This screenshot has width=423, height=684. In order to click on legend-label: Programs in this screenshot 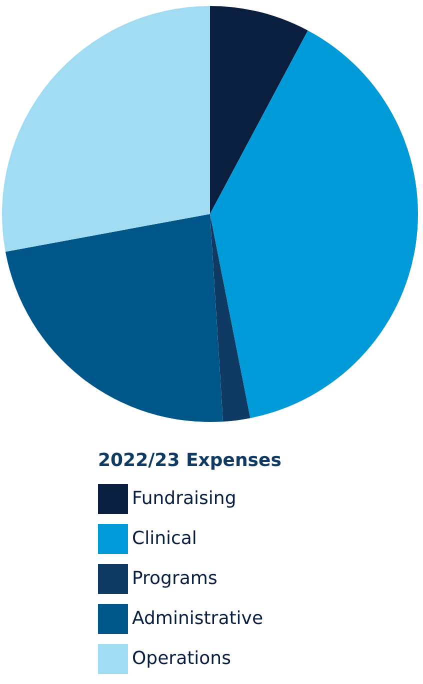, I will do `click(175, 578)`.